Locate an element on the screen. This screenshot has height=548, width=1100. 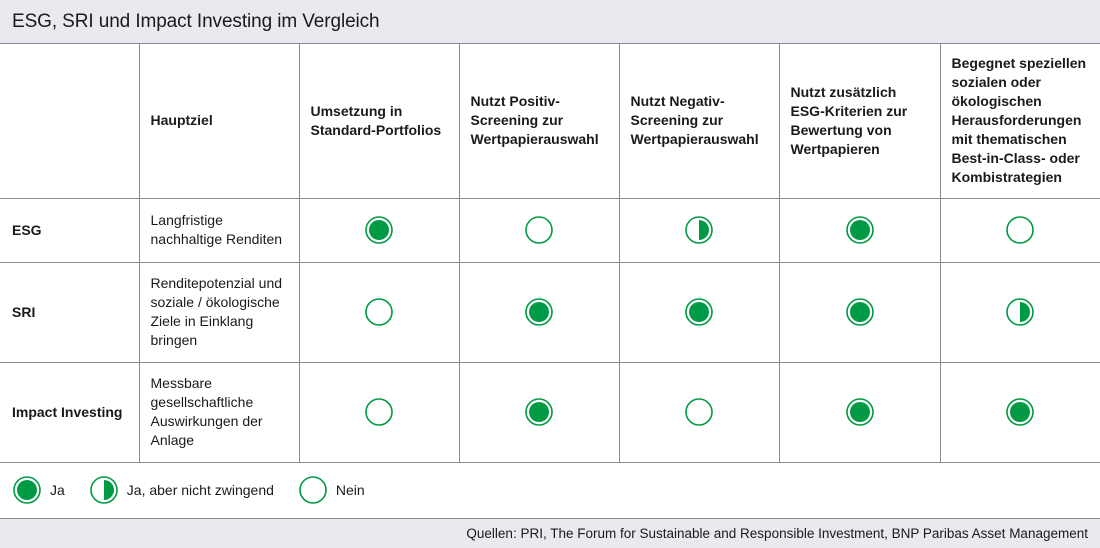
legend-item-partial: Ja, aber nicht zwingend is located at coordinates (181, 490).